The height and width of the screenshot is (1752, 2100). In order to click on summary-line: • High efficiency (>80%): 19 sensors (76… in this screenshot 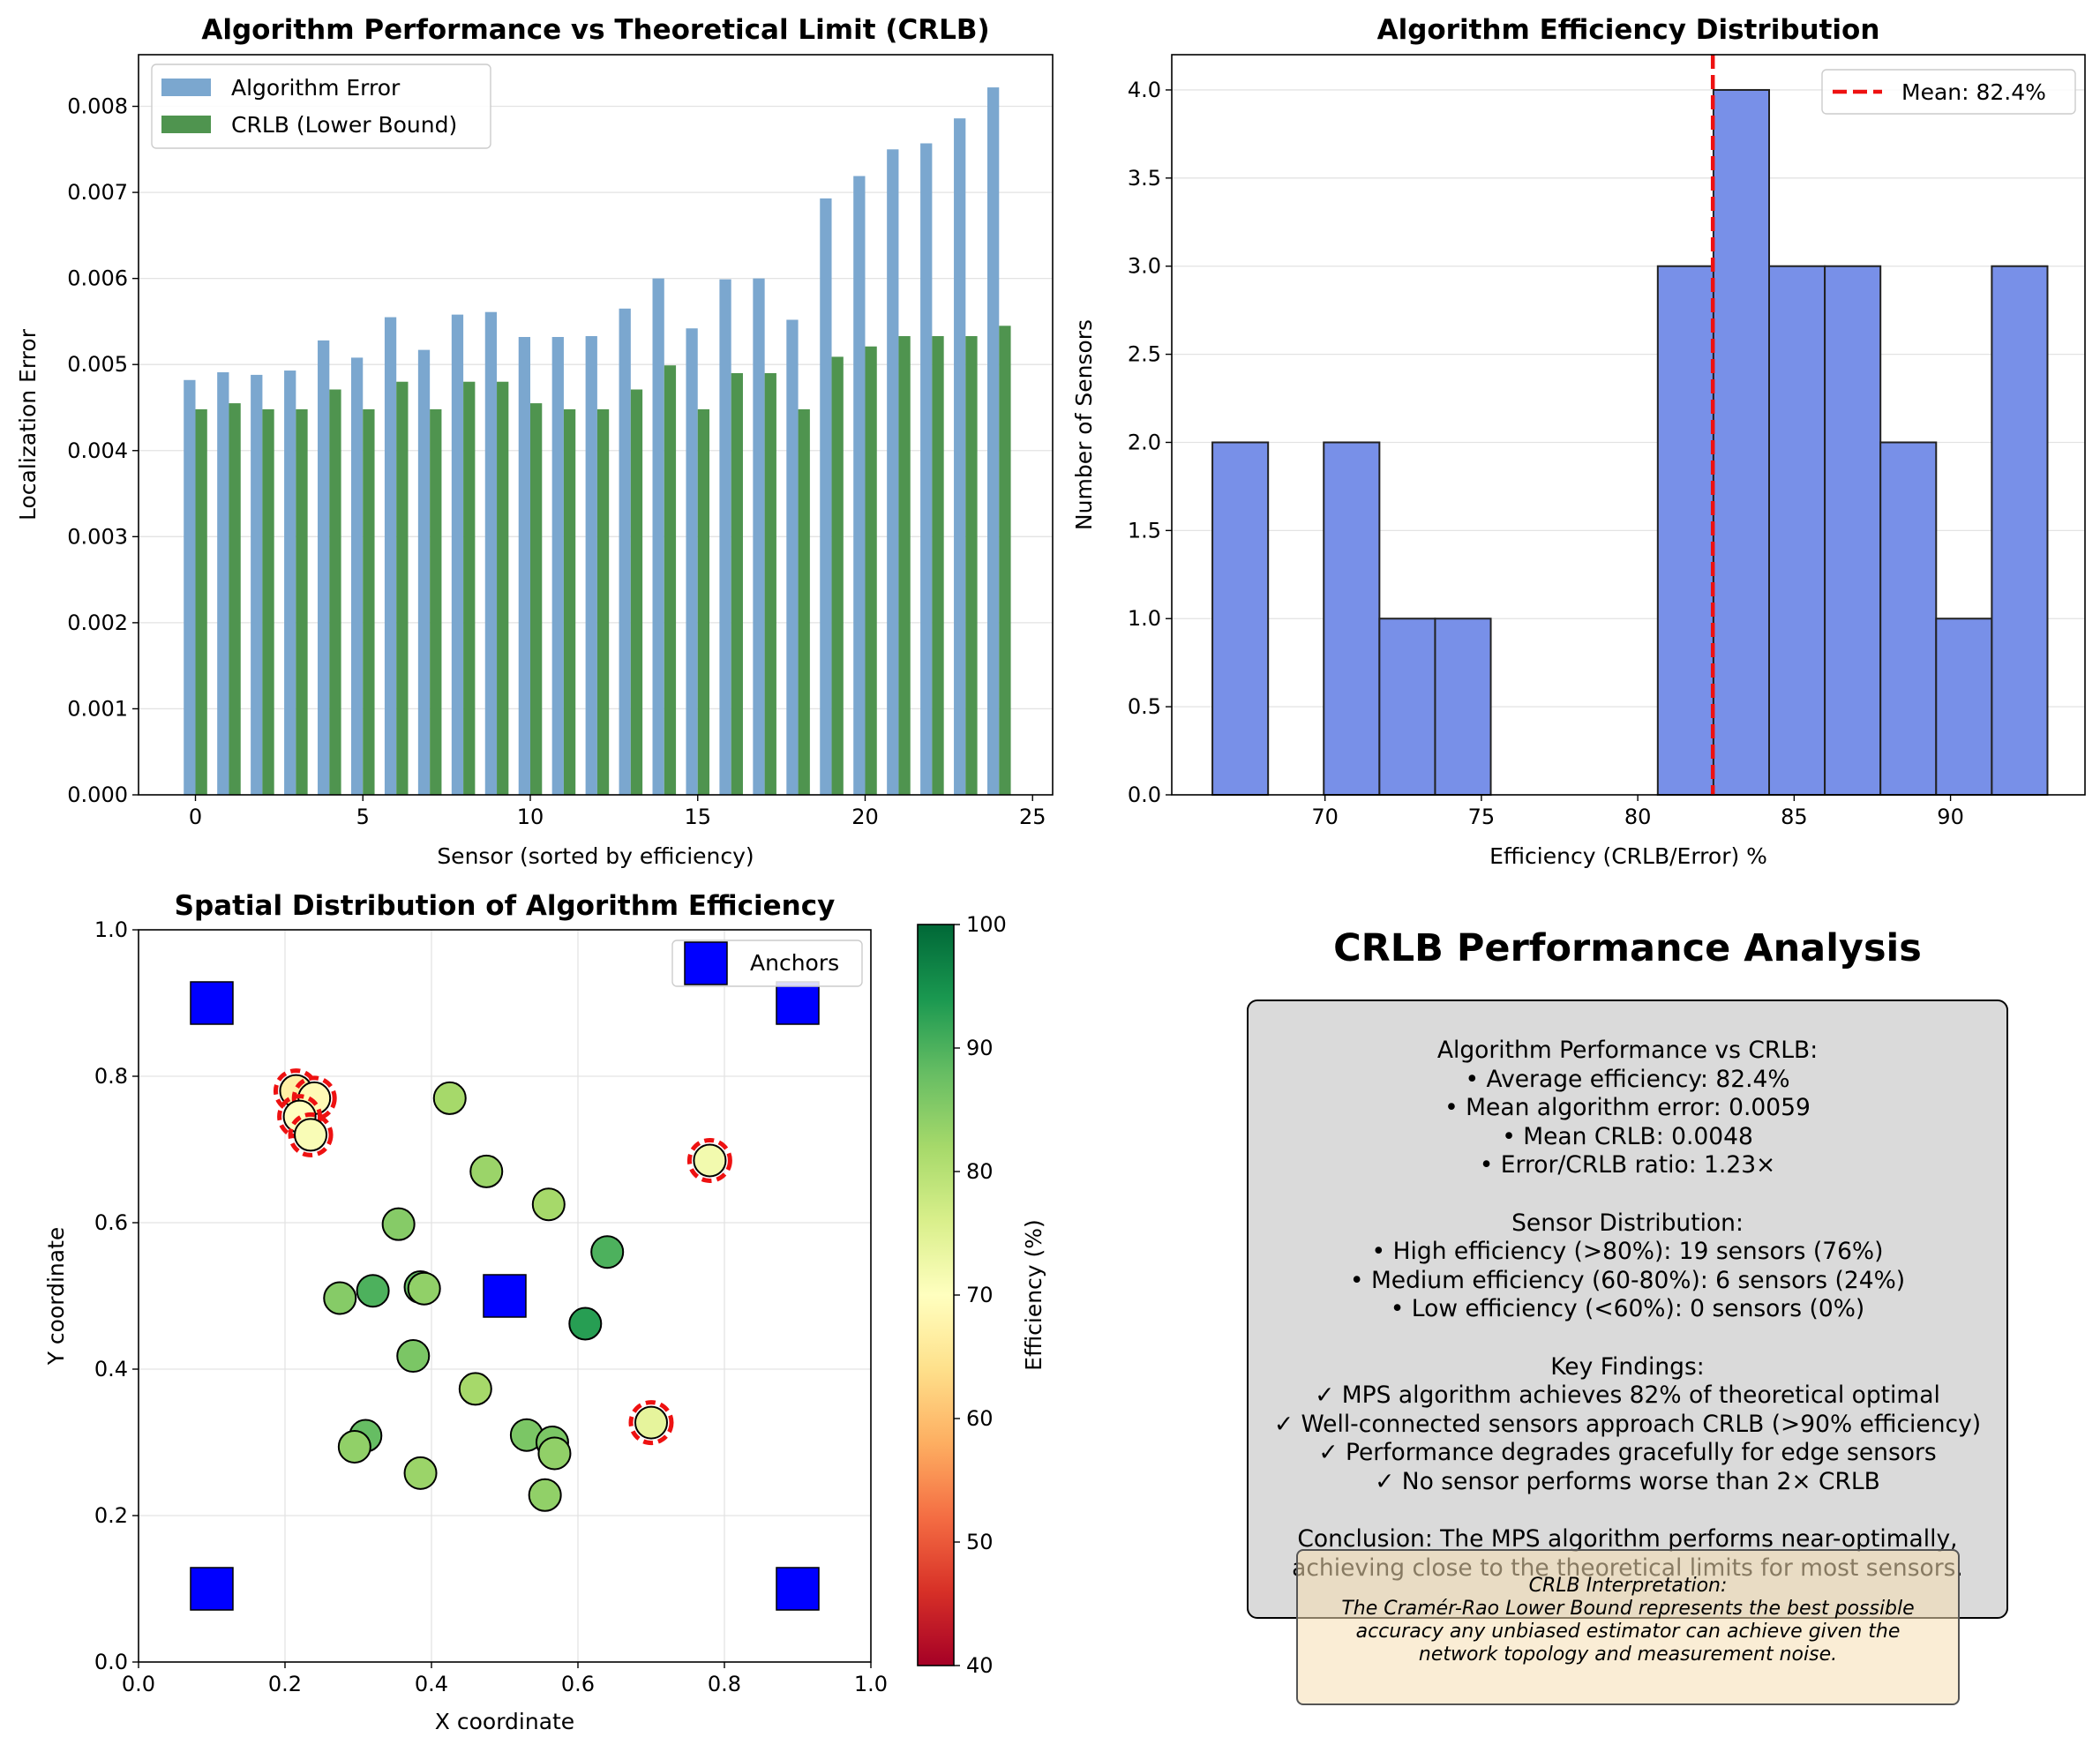, I will do `click(1627, 1252)`.